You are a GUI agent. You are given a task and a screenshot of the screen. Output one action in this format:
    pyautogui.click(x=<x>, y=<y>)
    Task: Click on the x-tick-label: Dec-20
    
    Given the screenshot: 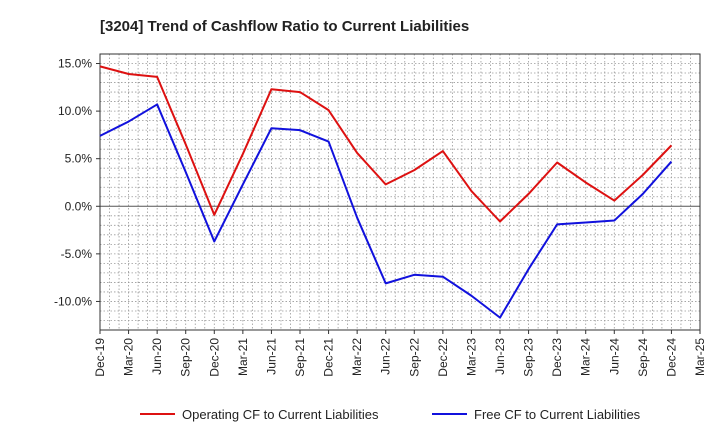 What is the action you would take?
    pyautogui.click(x=214, y=357)
    